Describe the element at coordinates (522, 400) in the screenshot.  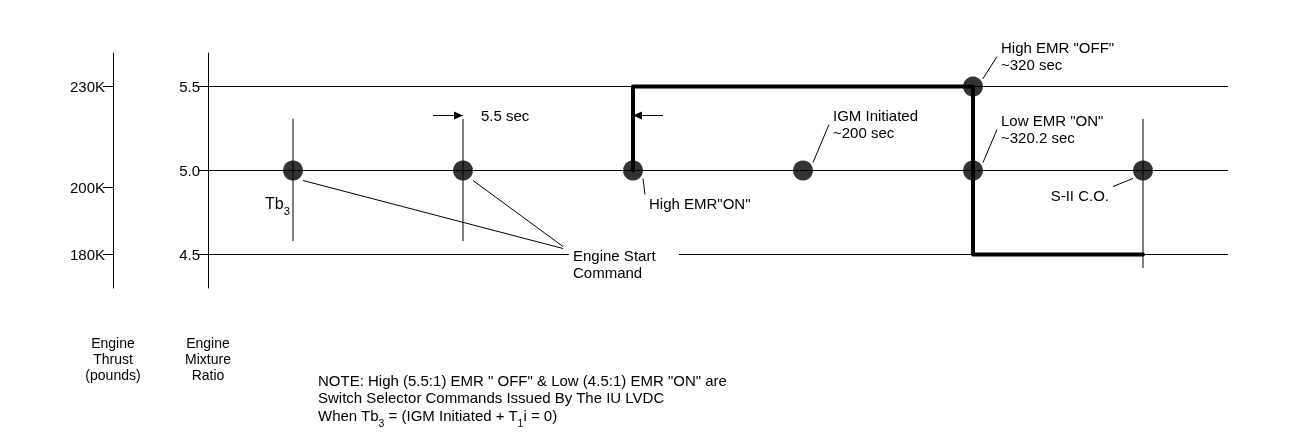
I see `text: NOTE: High (5.5:1) EMR " OFF" & Low (4.5:1) EMR "ON" are Switch Selector Commands Issued By The IU LVDC When Tb$_{3}$ = (IGM Initiated + T$_{1}$i = 0)` at that location.